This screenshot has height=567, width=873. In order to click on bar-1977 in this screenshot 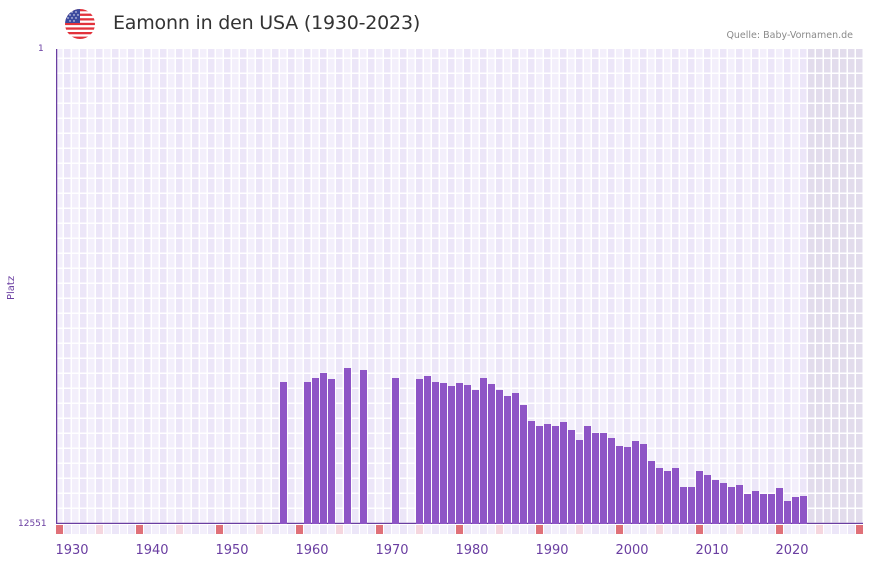, I will do `click(451, 454)`.